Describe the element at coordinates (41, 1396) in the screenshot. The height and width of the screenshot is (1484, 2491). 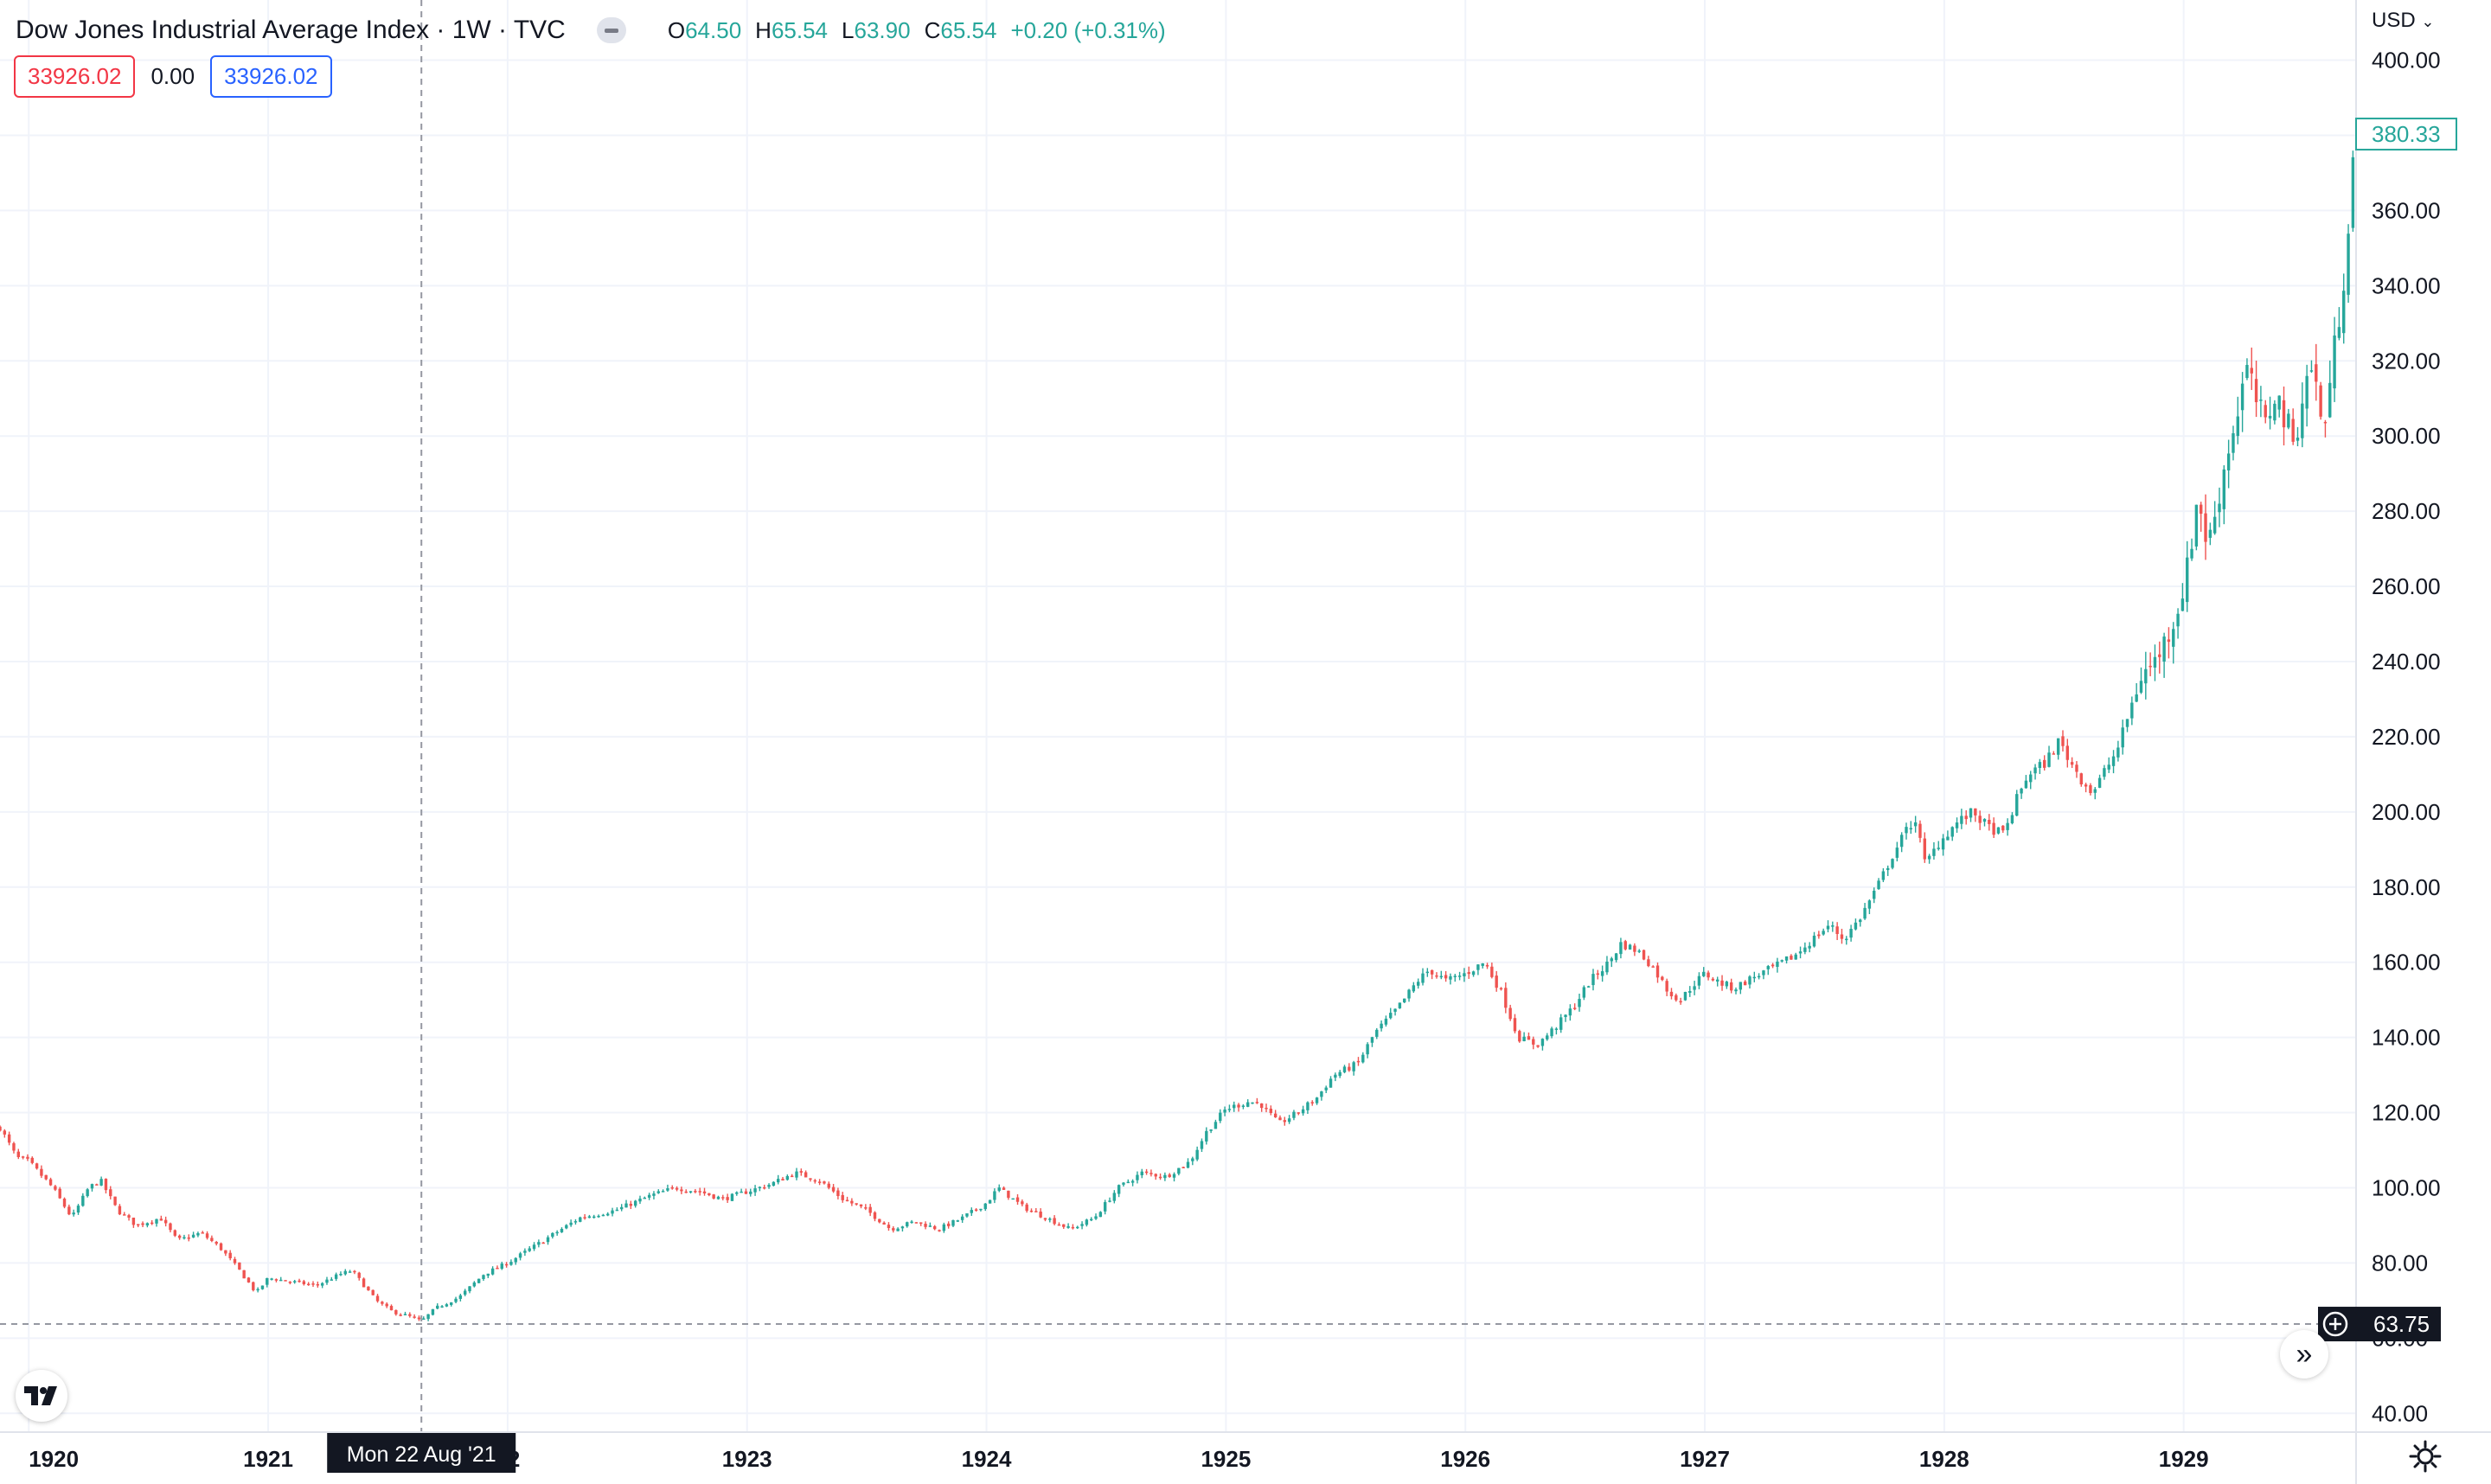
I see `tradingview-logo-icon` at that location.